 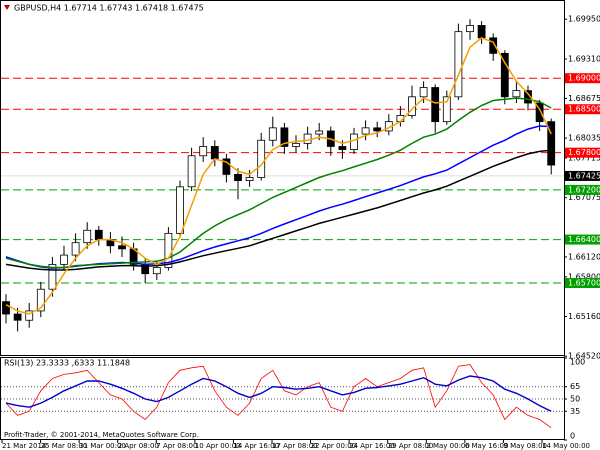 What do you see at coordinates (218, 446) in the screenshot?
I see `x-tick-label: 10 Apr 00:00` at bounding box center [218, 446].